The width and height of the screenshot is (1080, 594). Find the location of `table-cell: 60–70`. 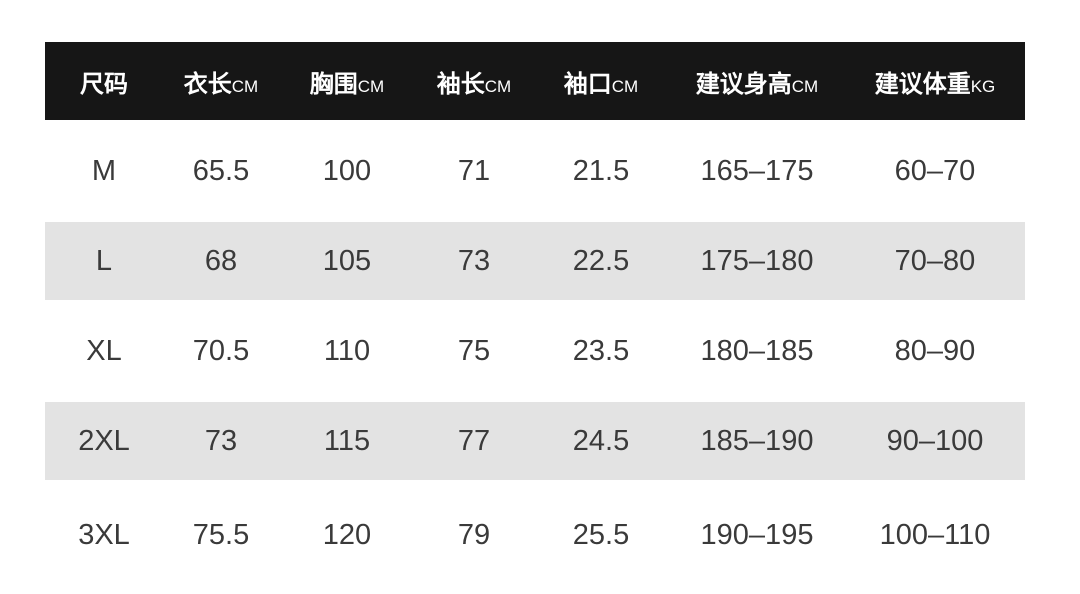

table-cell: 60–70 is located at coordinates (935, 170).